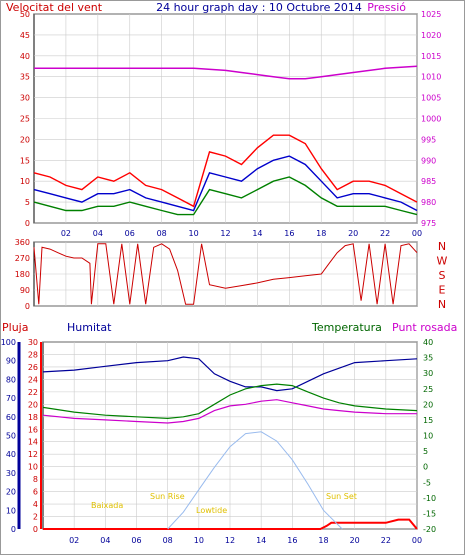 The width and height of the screenshot is (465, 555). Describe the element at coordinates (431, 56) in the screenshot. I see `pressure-tick-label: 1015` at that location.